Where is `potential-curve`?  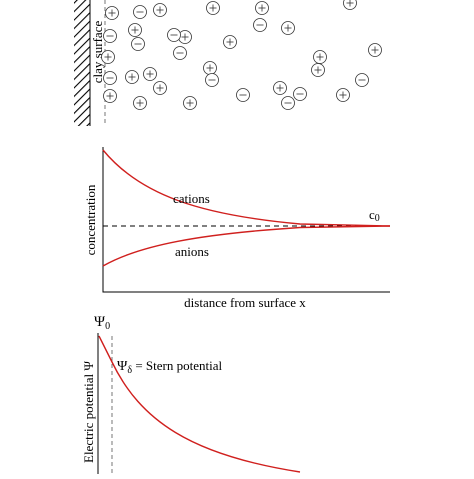 potential-curve is located at coordinates (199, 404).